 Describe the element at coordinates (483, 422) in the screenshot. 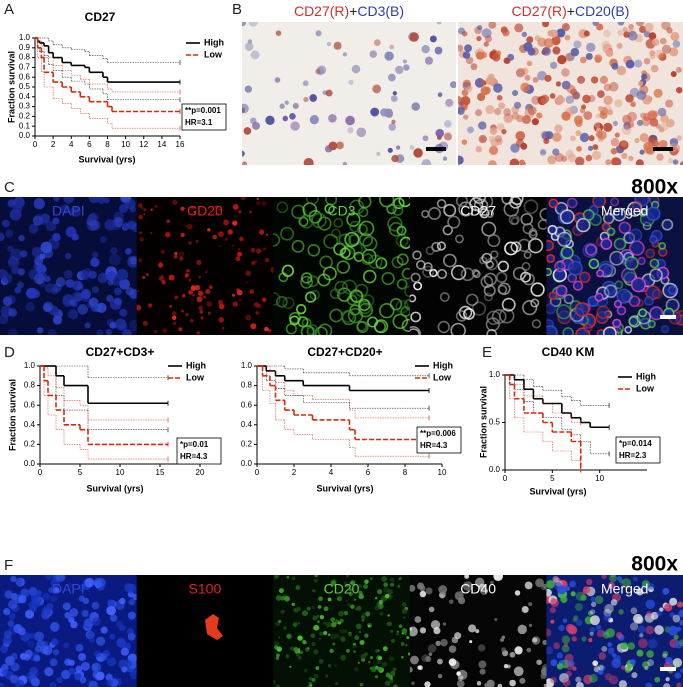

I see `y-axis-label: Fraction survival` at that location.